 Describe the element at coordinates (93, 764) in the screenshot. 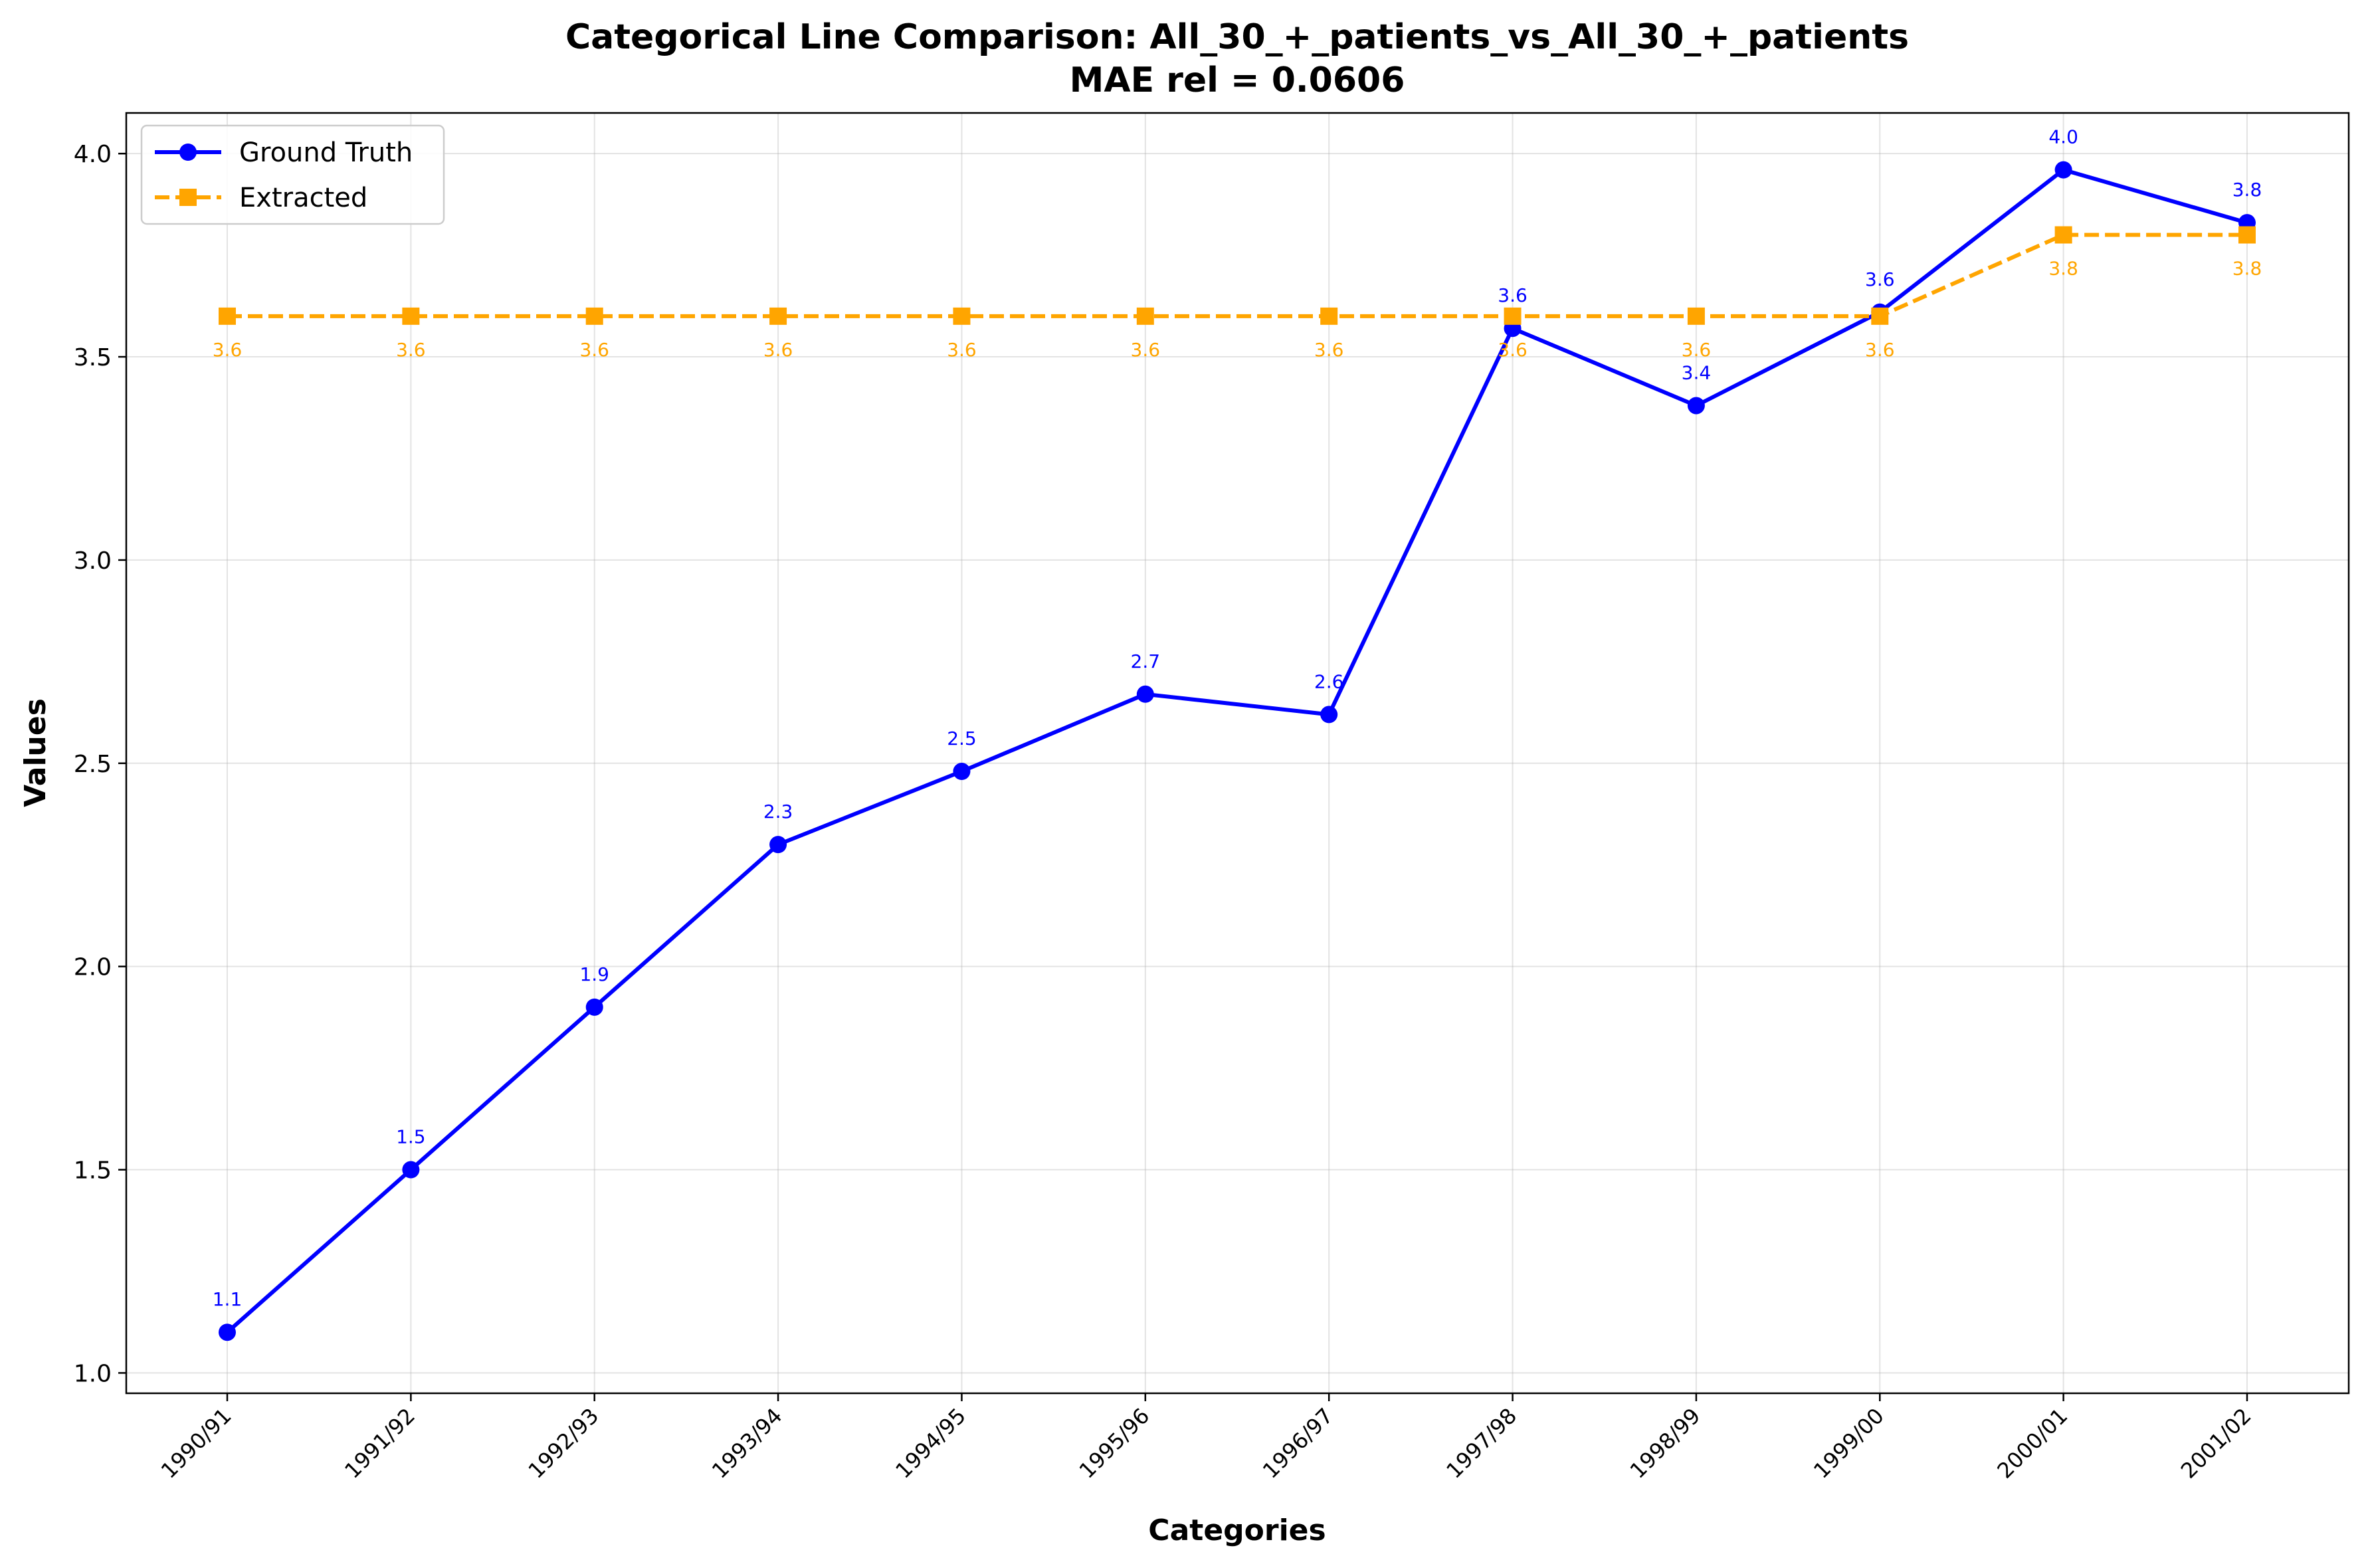

I see `y-tick-label: 2.5` at that location.